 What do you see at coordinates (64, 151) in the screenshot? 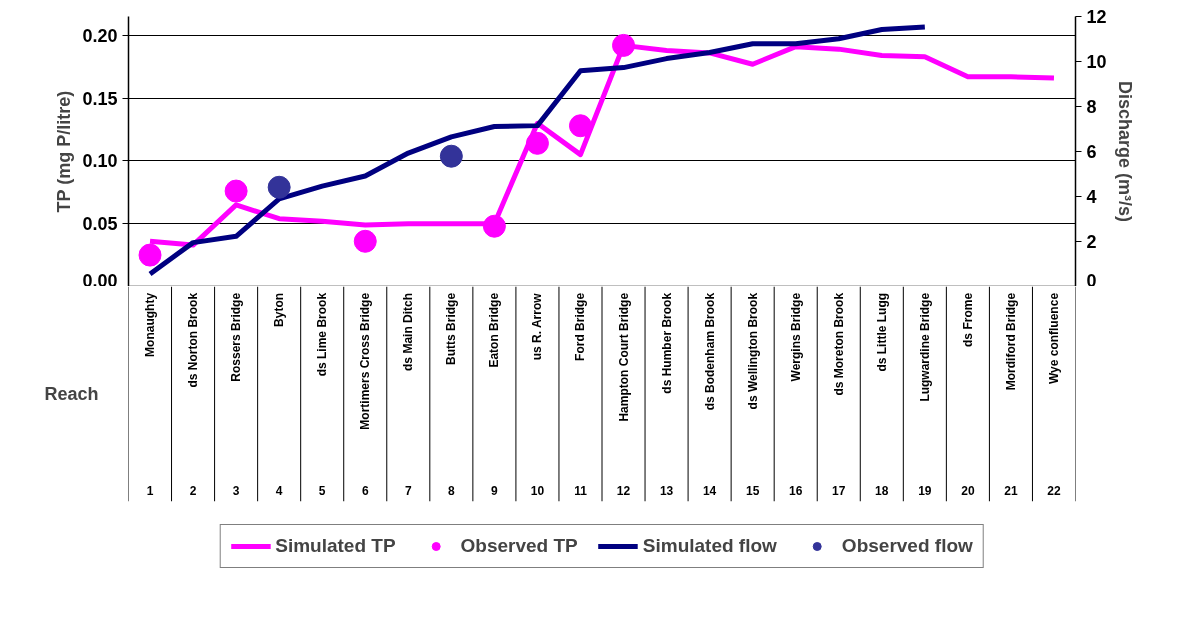
I see `y-axis-title: TP (mg P/litre)` at bounding box center [64, 151].